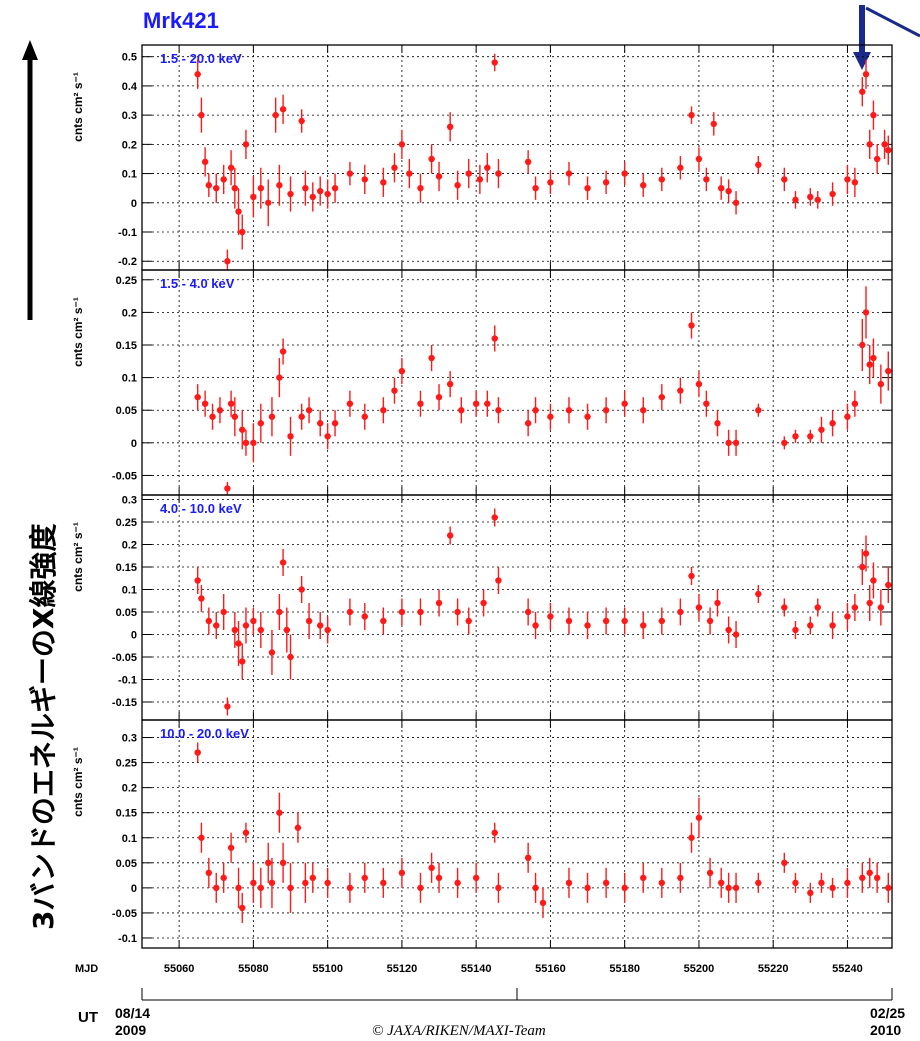 This screenshot has width=920, height=1041. Describe the element at coordinates (134, 636) in the screenshot. I see `y-tick-label: 0` at that location.